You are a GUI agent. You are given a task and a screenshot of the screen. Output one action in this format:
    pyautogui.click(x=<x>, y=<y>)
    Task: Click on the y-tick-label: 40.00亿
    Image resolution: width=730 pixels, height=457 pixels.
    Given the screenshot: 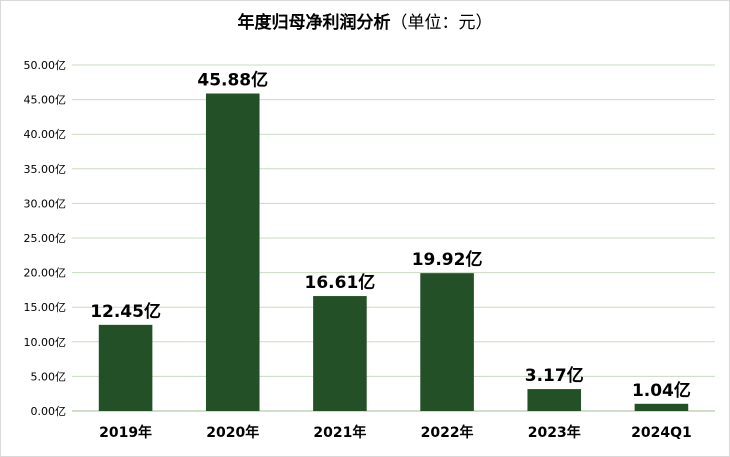 What is the action you would take?
    pyautogui.click(x=45, y=134)
    